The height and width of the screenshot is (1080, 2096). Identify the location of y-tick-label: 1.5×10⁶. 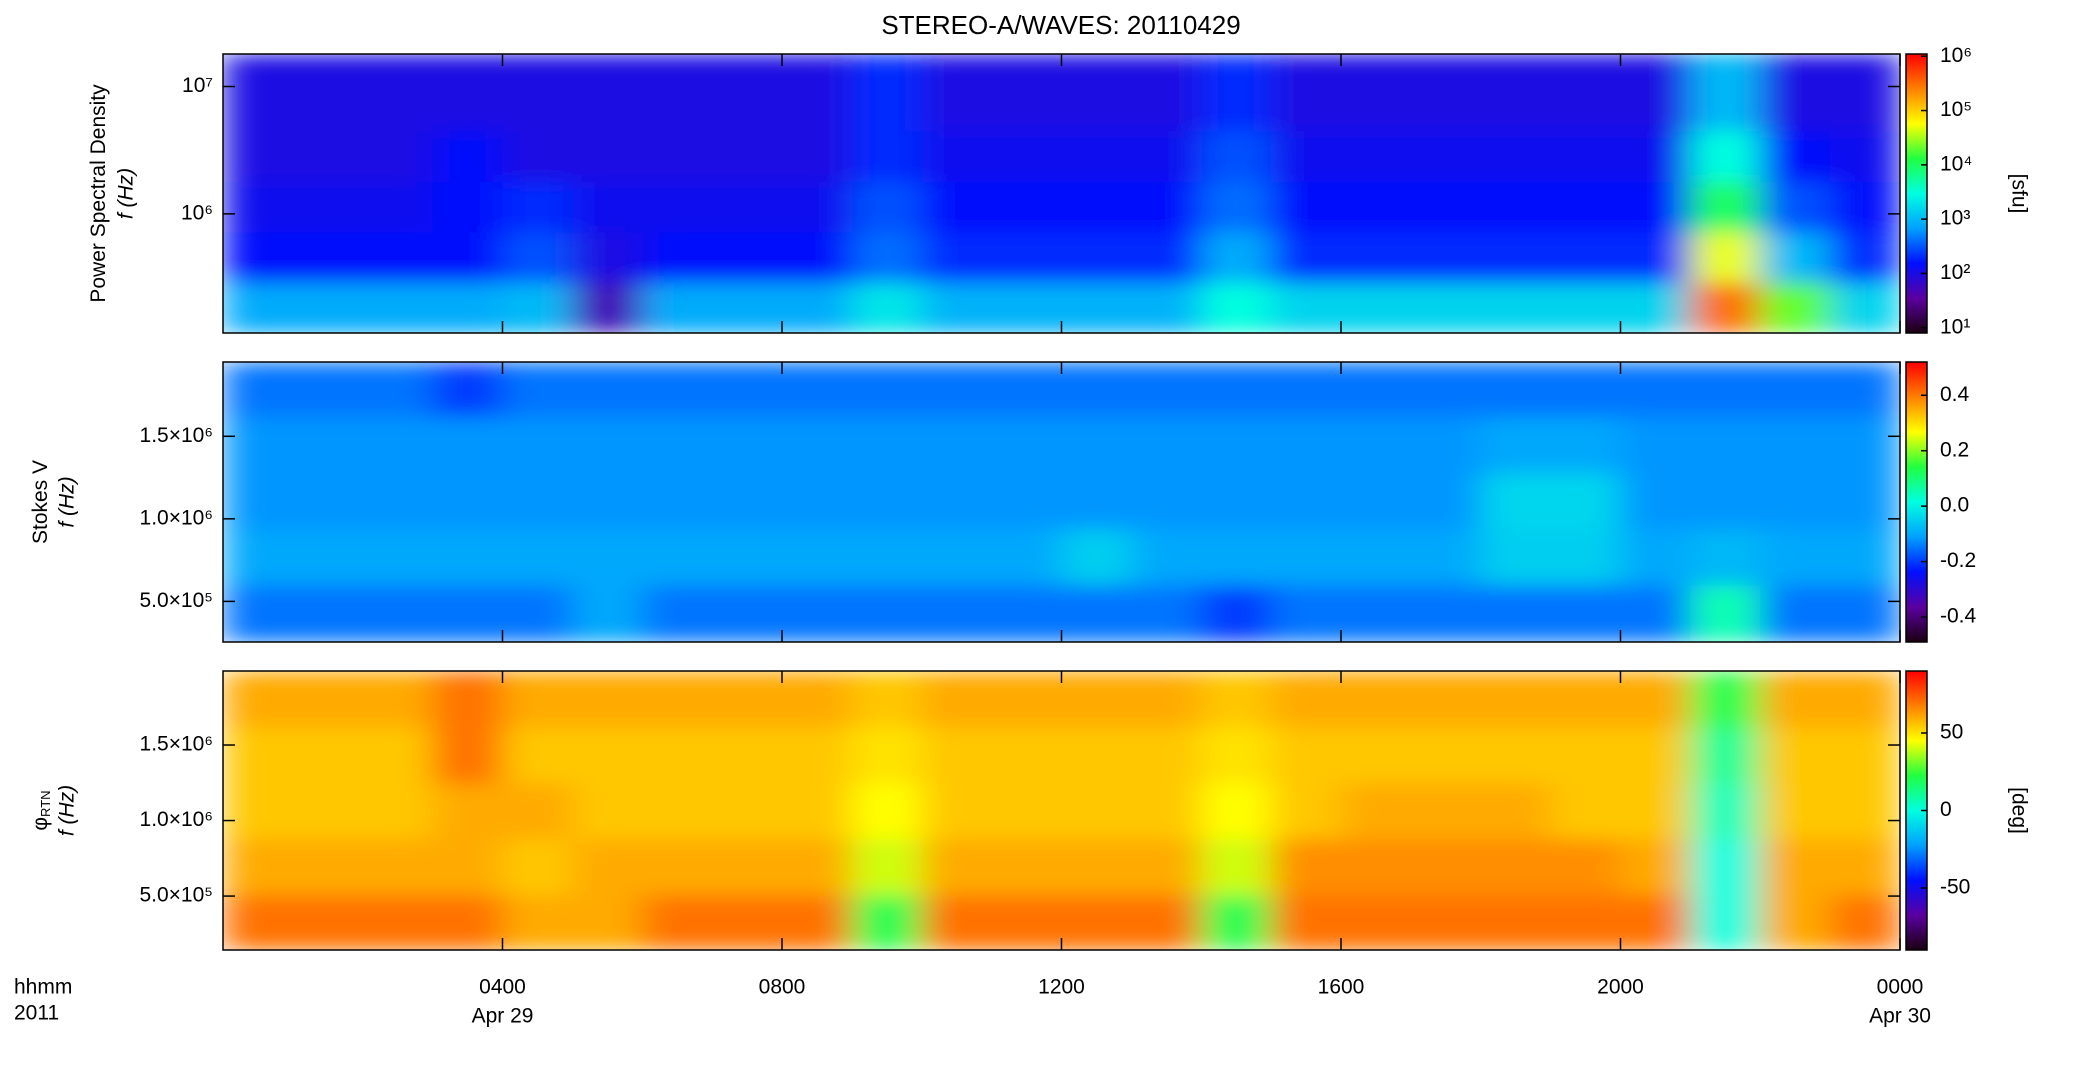
(176, 744).